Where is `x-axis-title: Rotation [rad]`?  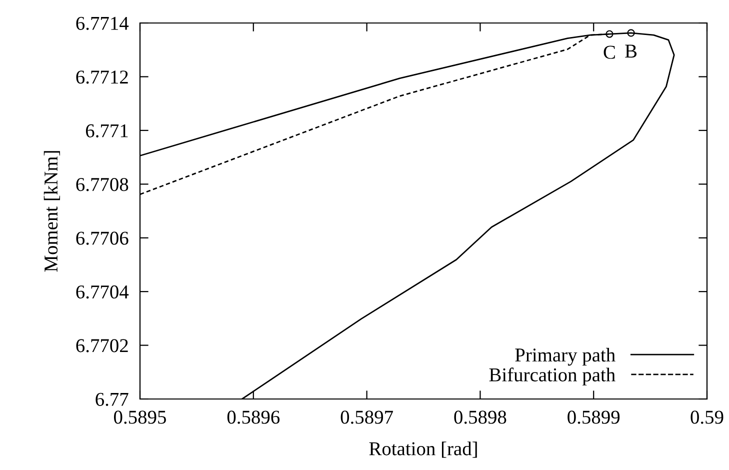 x-axis-title: Rotation [rad] is located at coordinates (423, 450).